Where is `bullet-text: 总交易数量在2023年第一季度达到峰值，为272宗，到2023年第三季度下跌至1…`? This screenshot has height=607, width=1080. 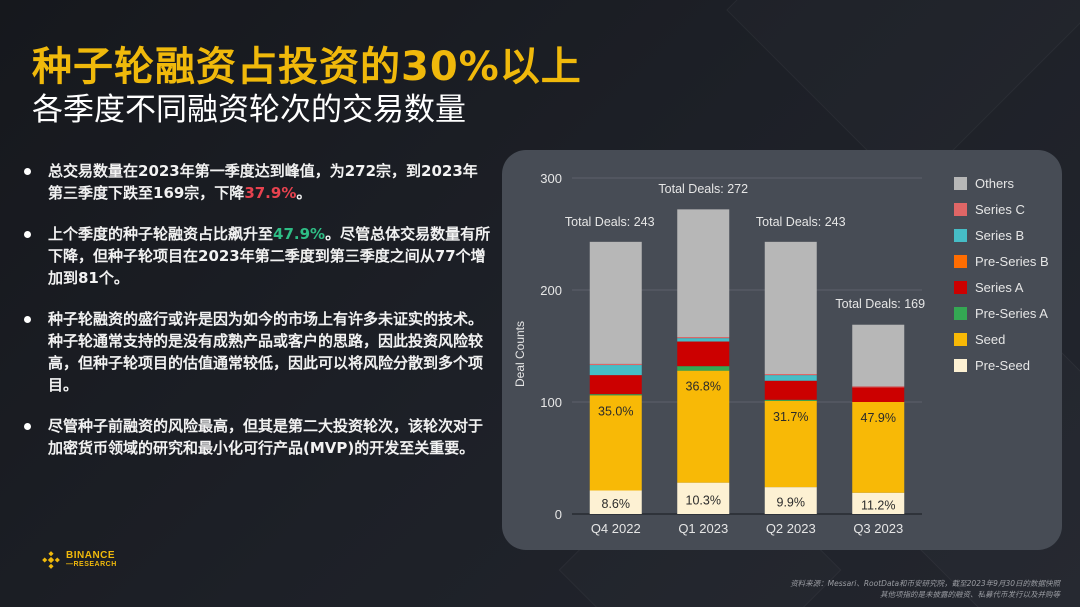 bullet-text: 总交易数量在2023年第一季度达到峰值，为272宗，到2023年第三季度下跌至1… is located at coordinates (263, 182).